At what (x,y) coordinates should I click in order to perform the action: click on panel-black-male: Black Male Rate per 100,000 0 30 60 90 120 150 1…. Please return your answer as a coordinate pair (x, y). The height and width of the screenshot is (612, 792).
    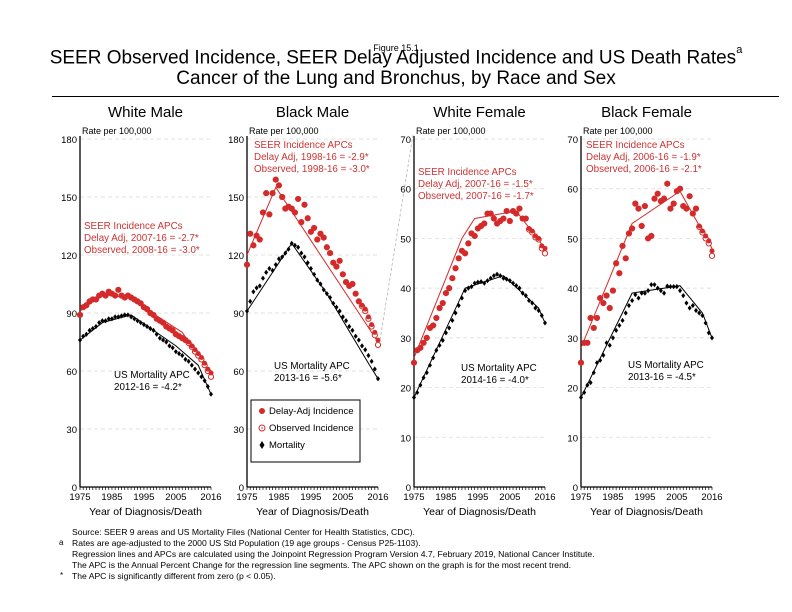
    Looking at the image, I should click on (308, 311).